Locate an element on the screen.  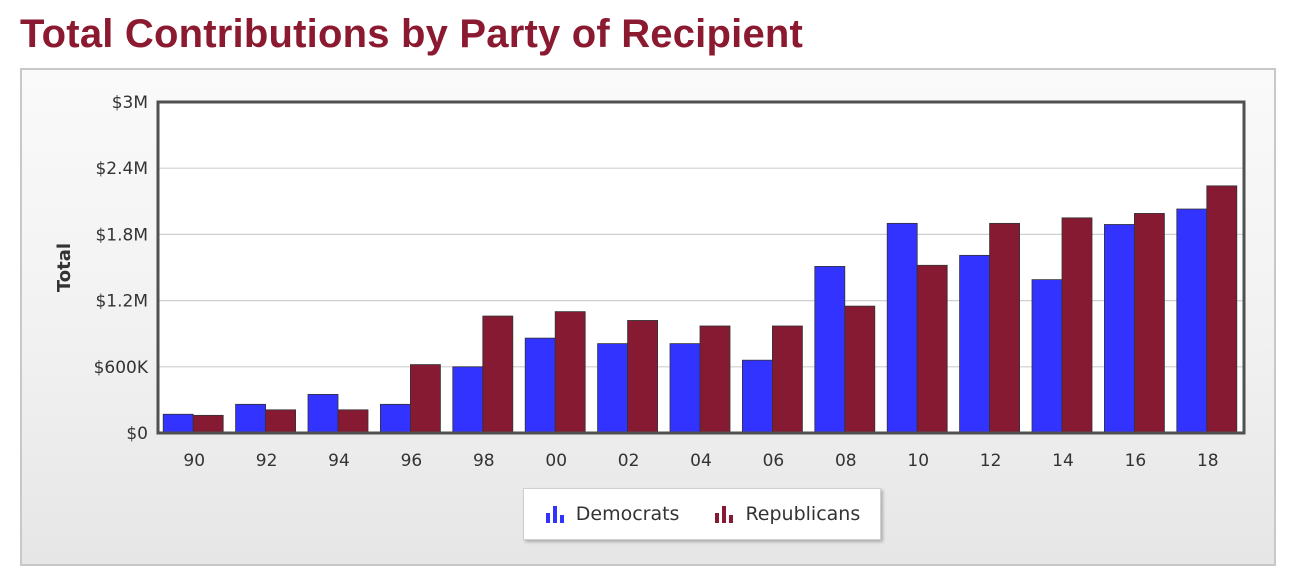
chart-legend: Democrats Republicans is located at coordinates (702, 514).